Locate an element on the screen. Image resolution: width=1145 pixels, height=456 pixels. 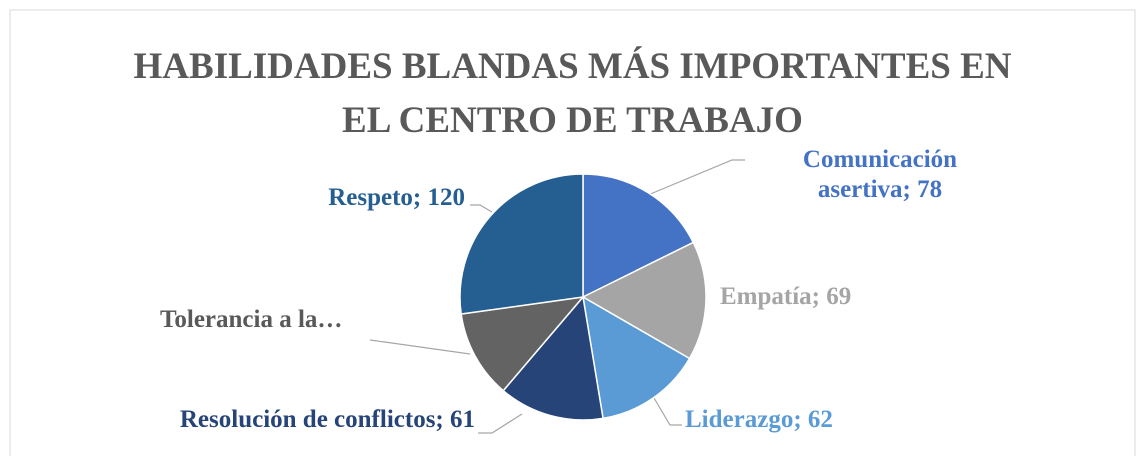
pie-slice: Empatía is located at coordinates (644, 300).